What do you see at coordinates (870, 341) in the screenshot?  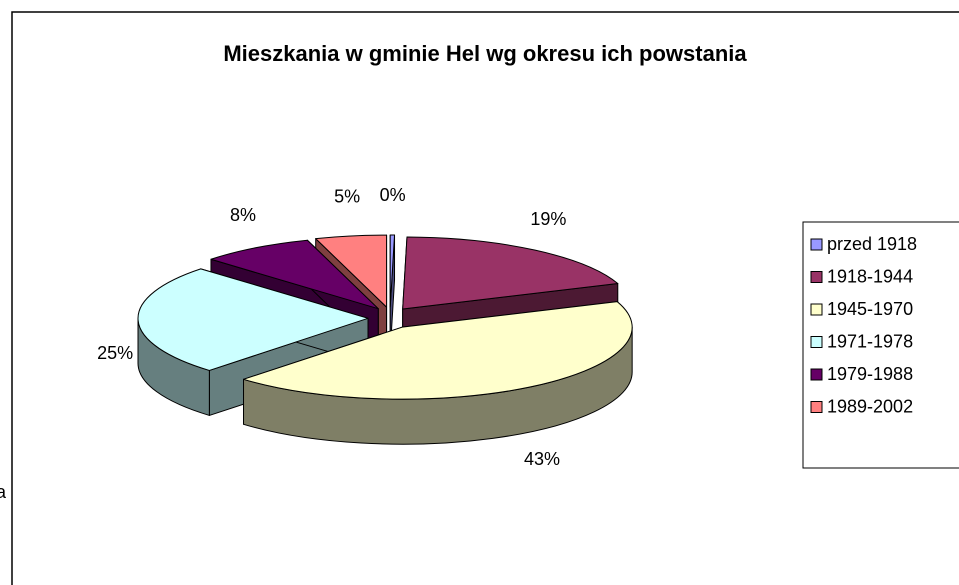 I see `legend-label: 1971-1978` at bounding box center [870, 341].